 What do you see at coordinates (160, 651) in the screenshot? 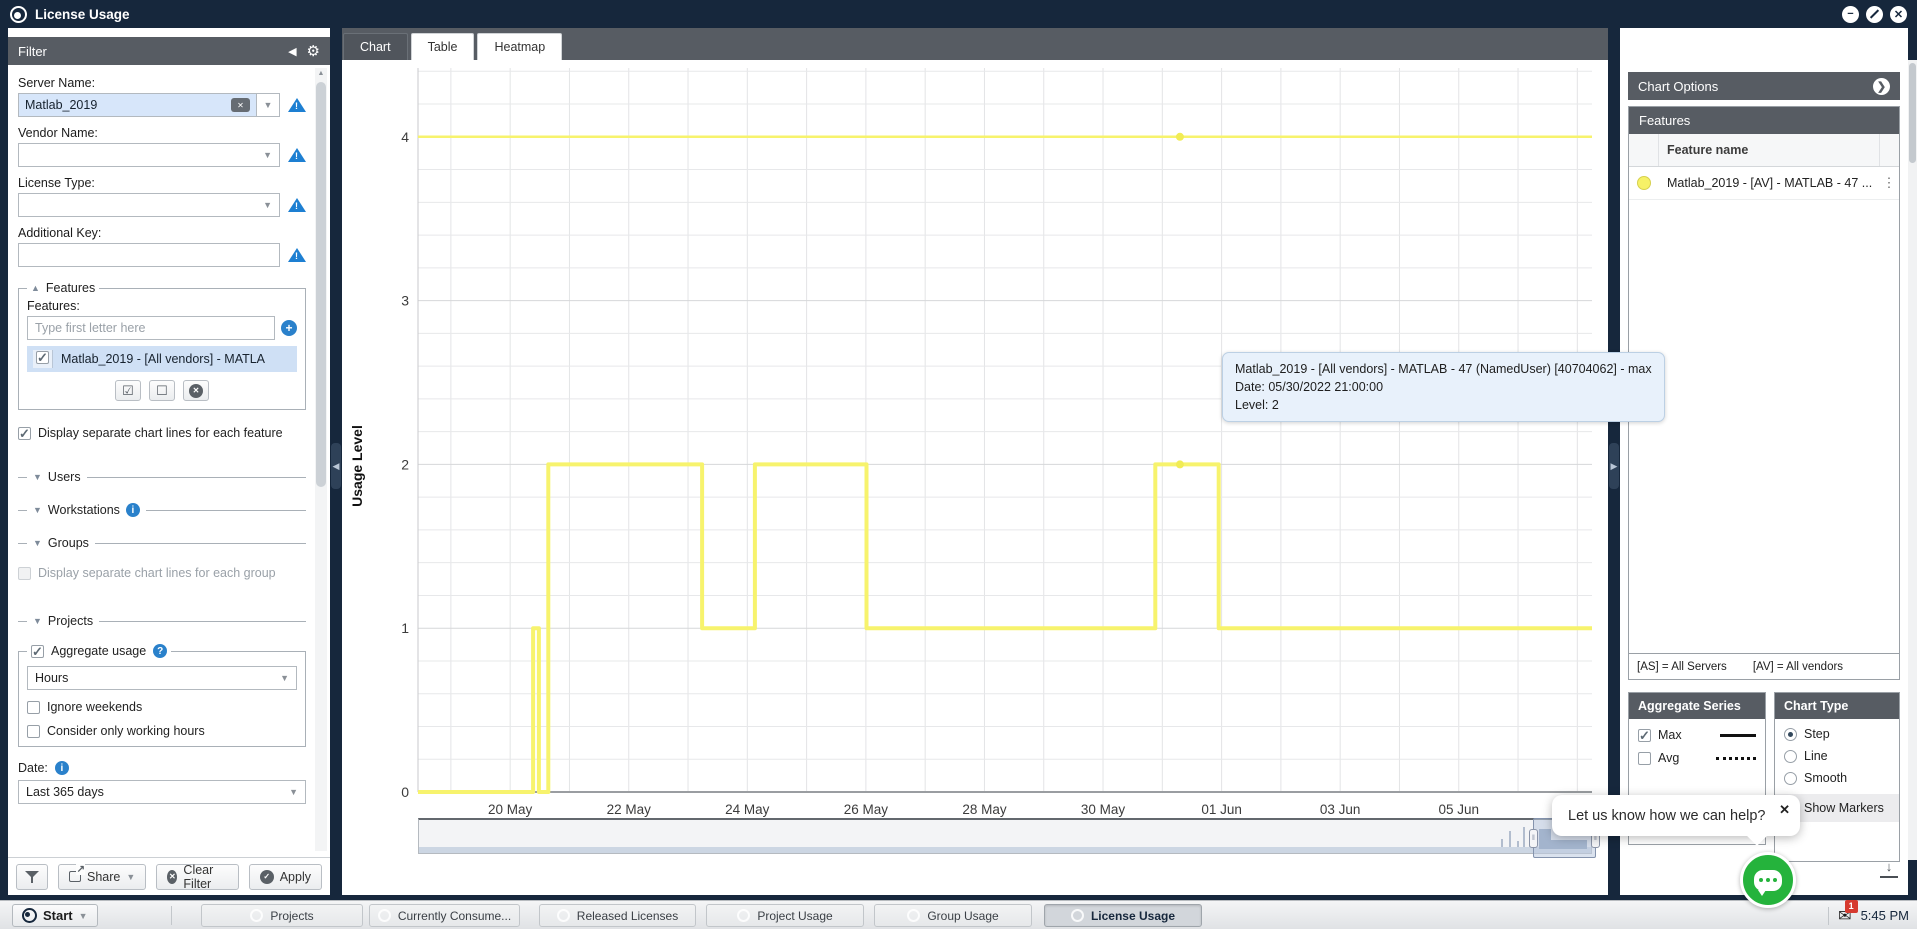
I see `help-icon: ?` at bounding box center [160, 651].